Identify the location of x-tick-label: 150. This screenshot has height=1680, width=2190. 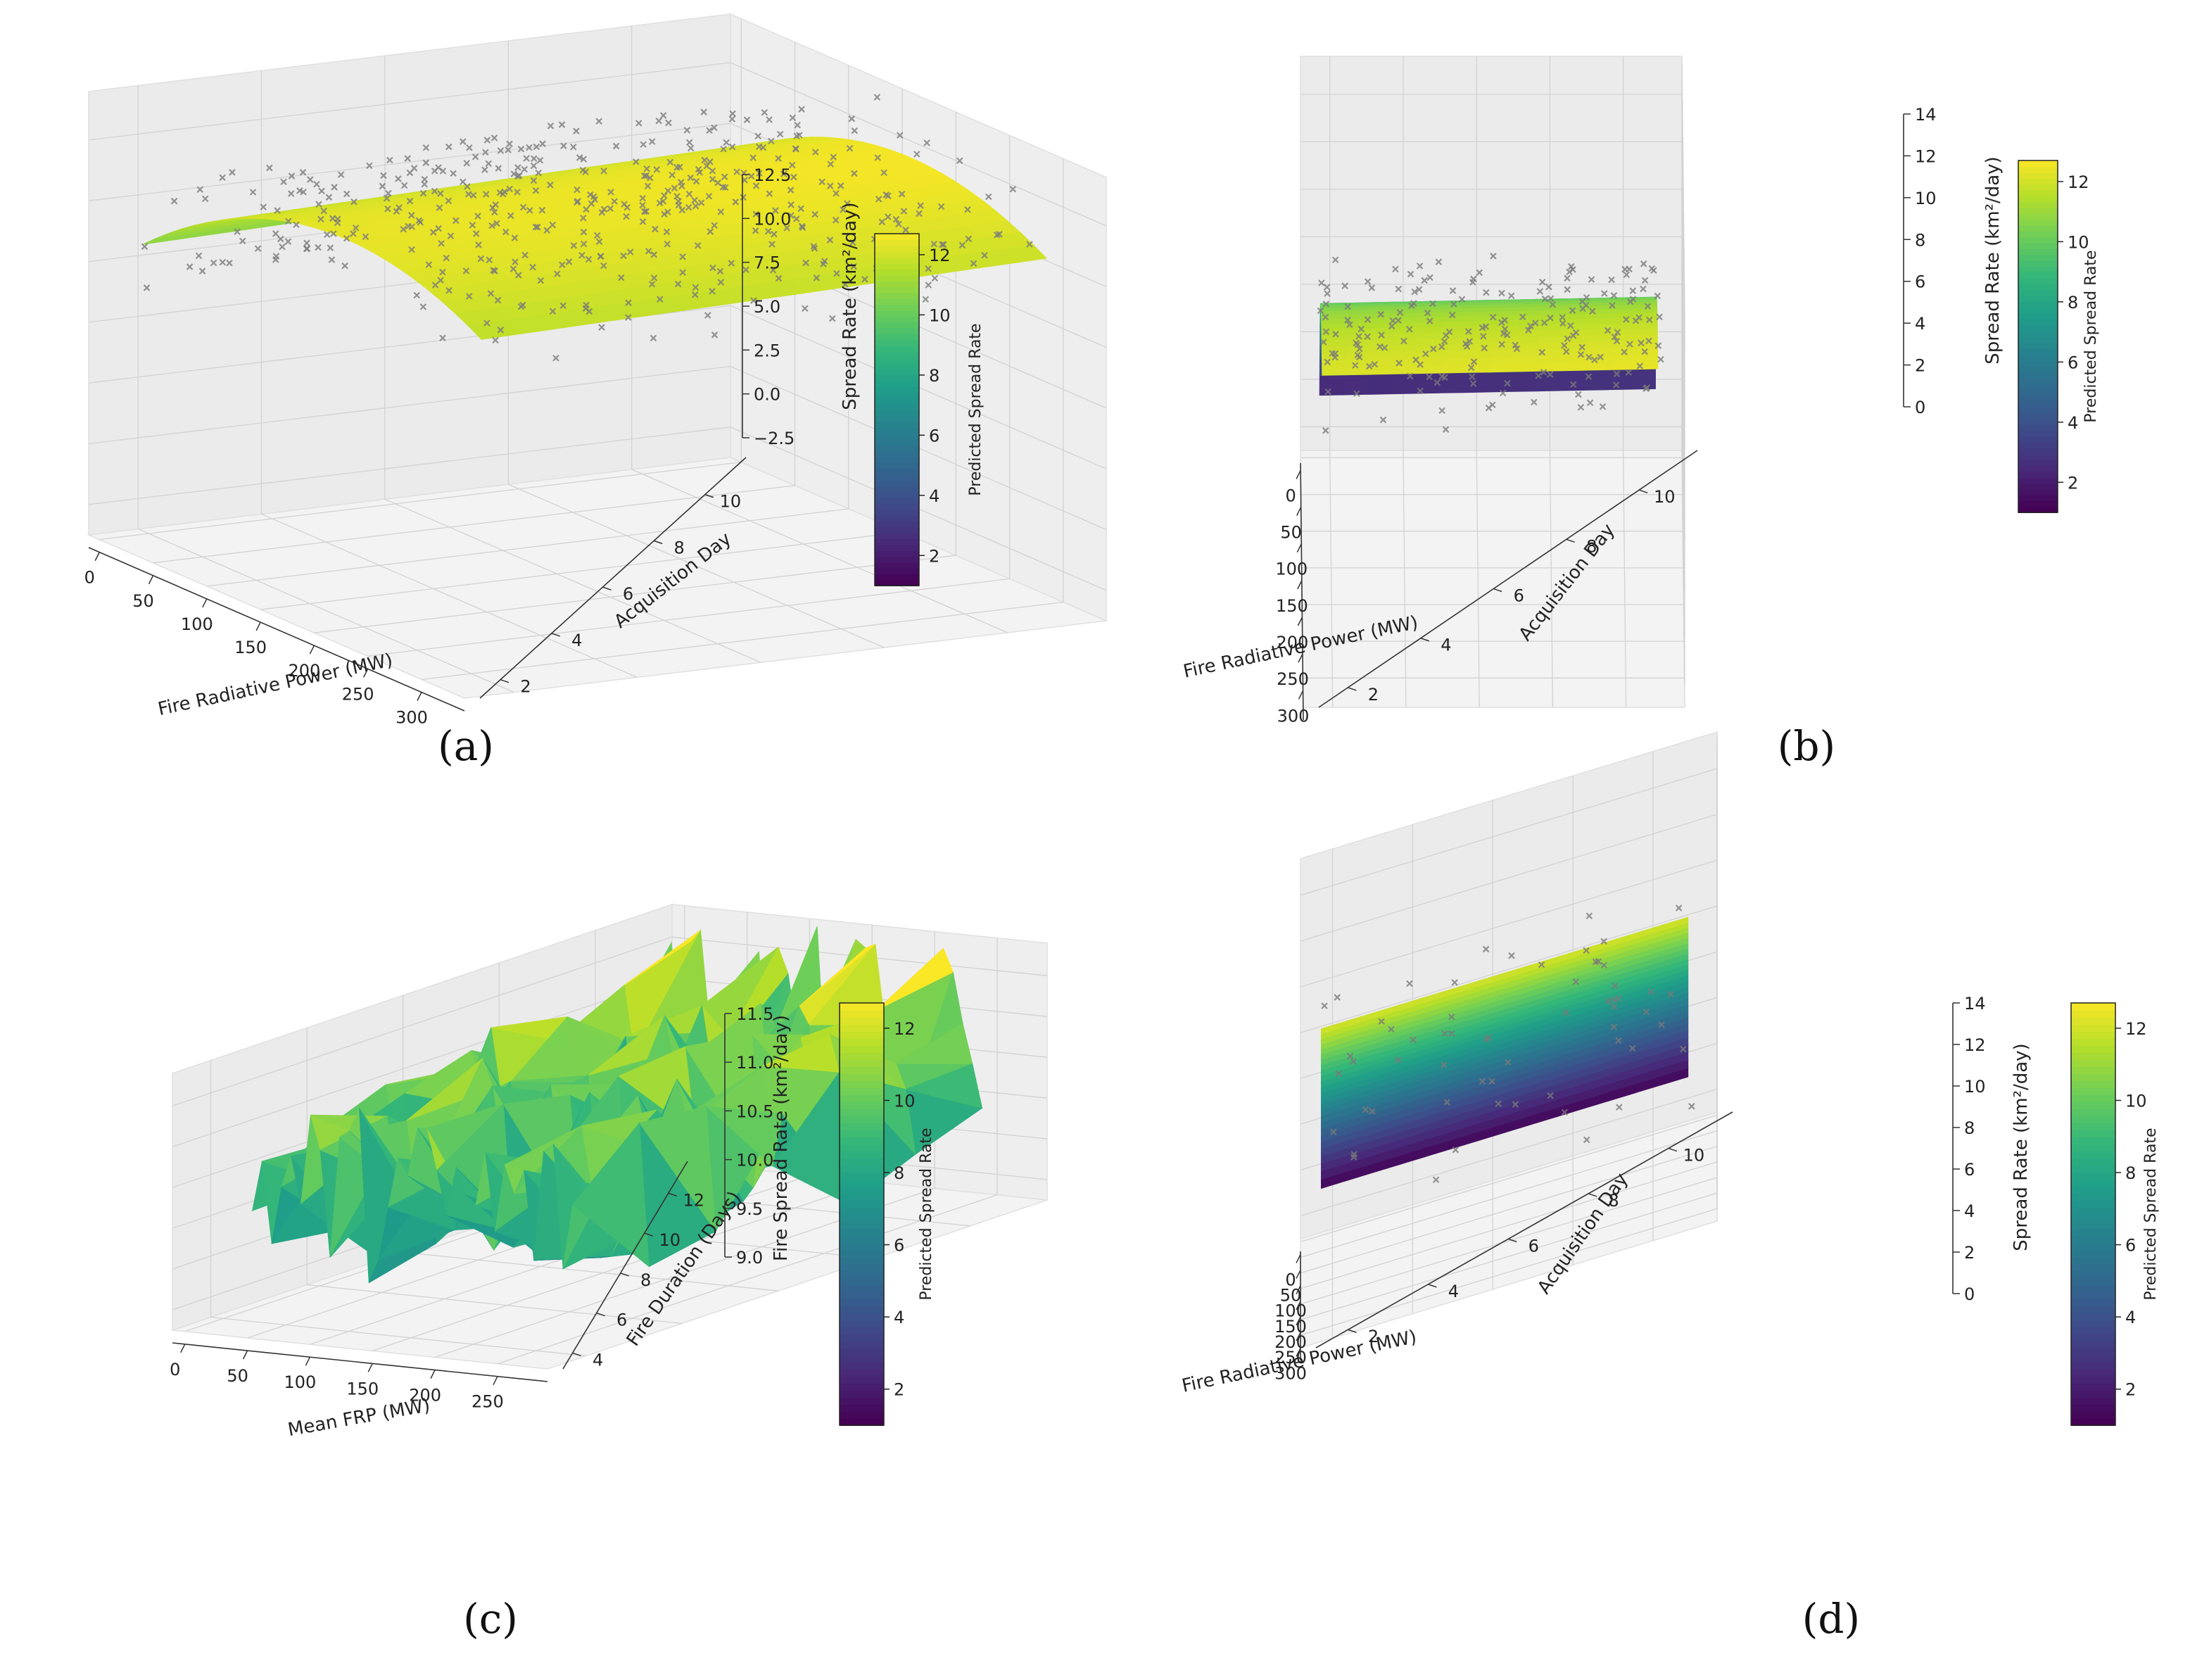
(1292, 606).